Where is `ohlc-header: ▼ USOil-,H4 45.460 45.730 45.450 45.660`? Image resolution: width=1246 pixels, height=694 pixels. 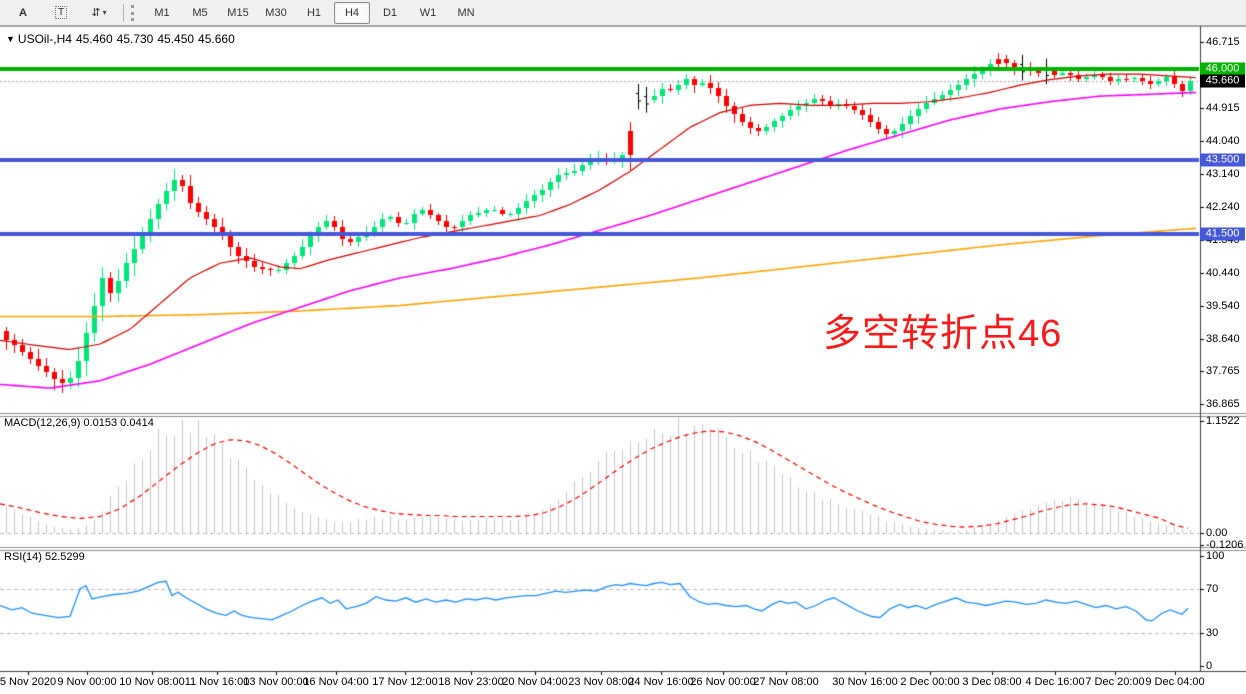
ohlc-header: ▼ USOil-,H4 45.460 45.730 45.450 45.660 is located at coordinates (122, 39).